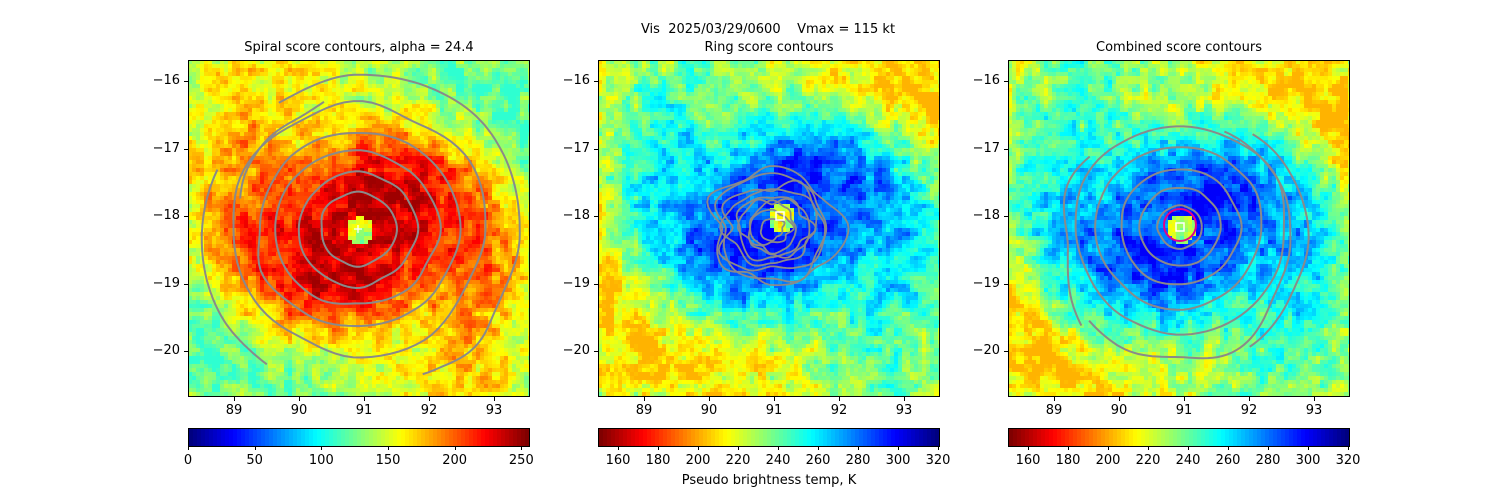 The height and width of the screenshot is (500, 1500). Describe the element at coordinates (521, 460) in the screenshot. I see `spiral-colorbar-tick-label: 250` at that location.